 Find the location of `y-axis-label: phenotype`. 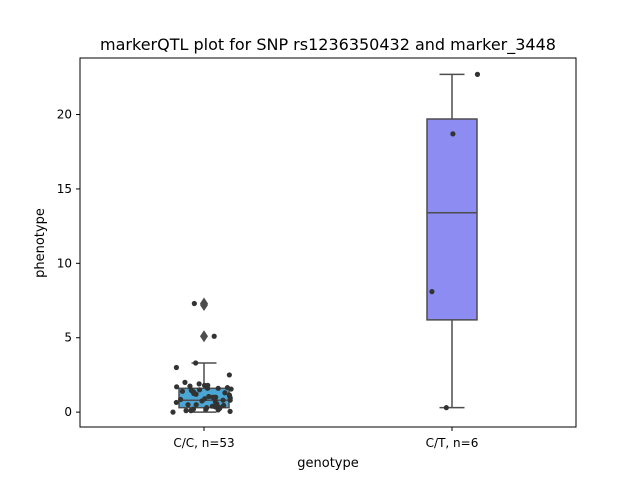

y-axis-label: phenotype is located at coordinates (40, 243).